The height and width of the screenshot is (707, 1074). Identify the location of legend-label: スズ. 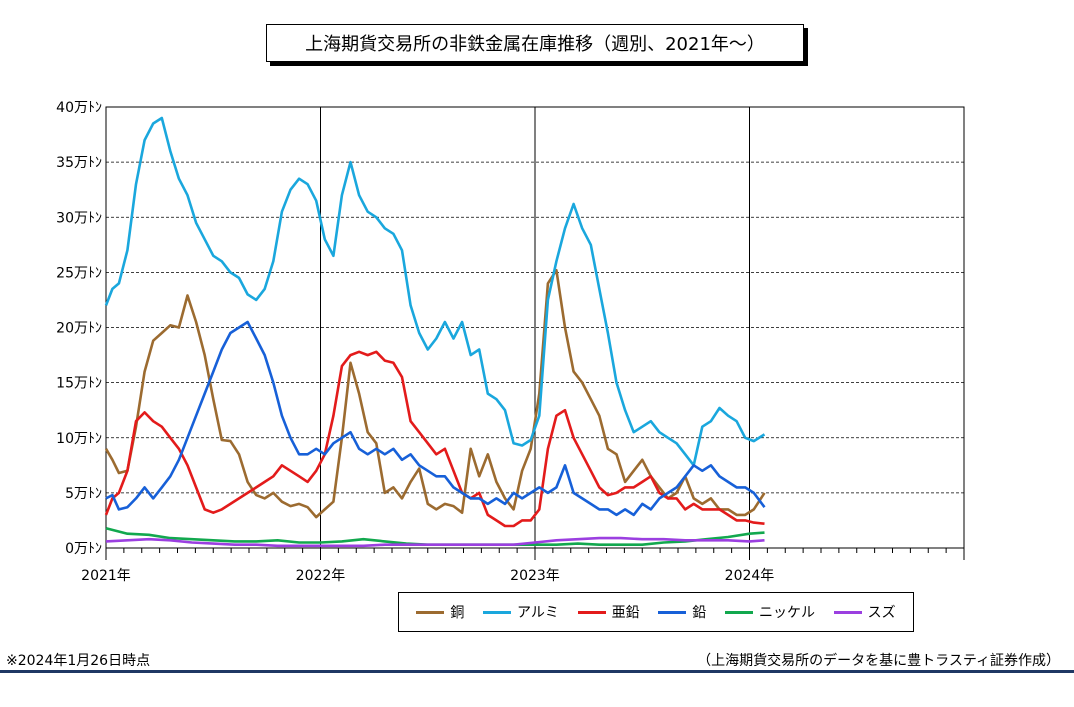
(881, 613).